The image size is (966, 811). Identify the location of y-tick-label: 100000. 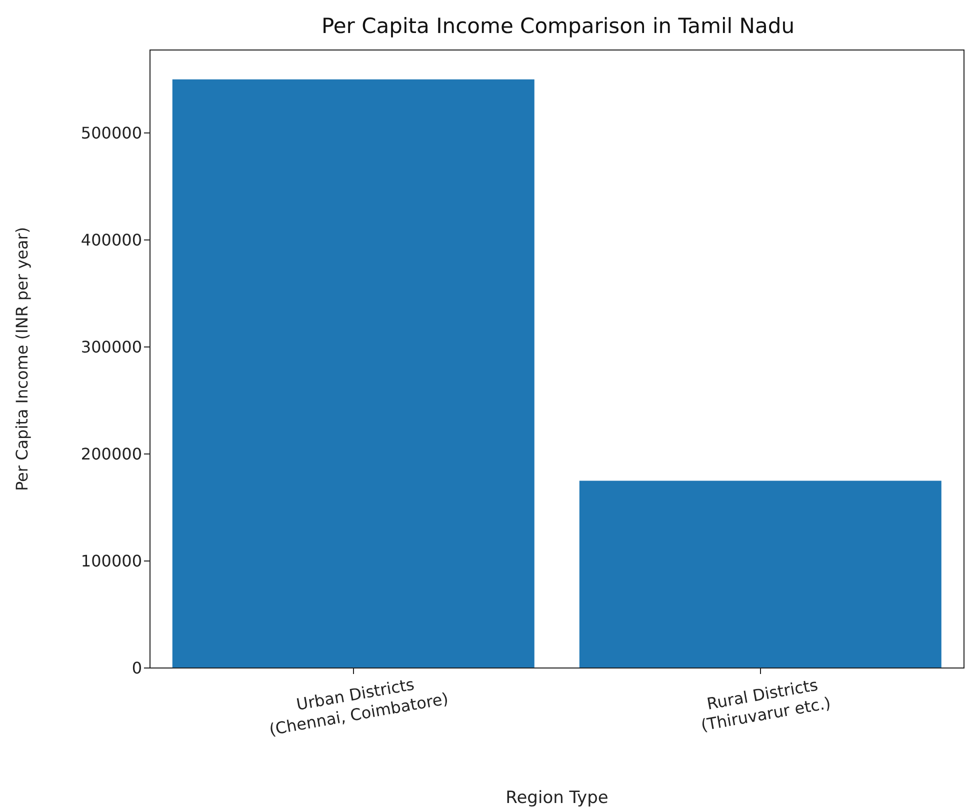
(111, 561).